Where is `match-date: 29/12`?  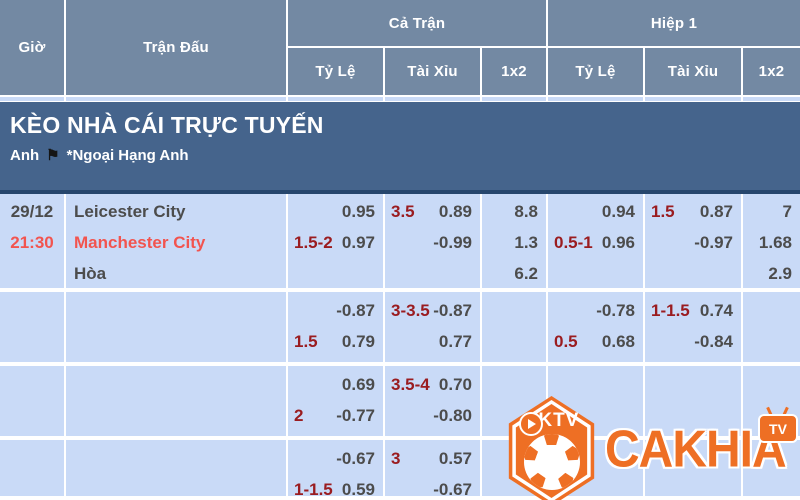
match-date: 29/12 is located at coordinates (32, 211).